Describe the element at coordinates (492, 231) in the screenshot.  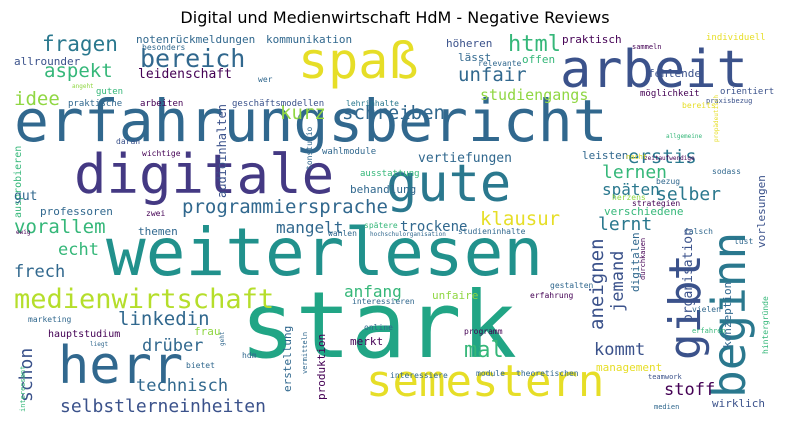
I see `word-studieninhalte: studieninhalte` at that location.